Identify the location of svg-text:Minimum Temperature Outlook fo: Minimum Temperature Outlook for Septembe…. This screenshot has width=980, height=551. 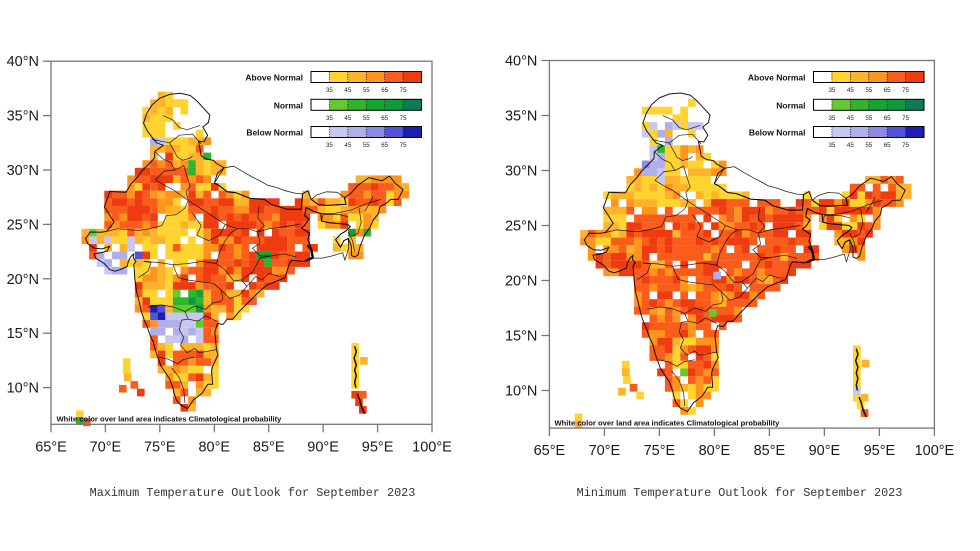
(740, 493).